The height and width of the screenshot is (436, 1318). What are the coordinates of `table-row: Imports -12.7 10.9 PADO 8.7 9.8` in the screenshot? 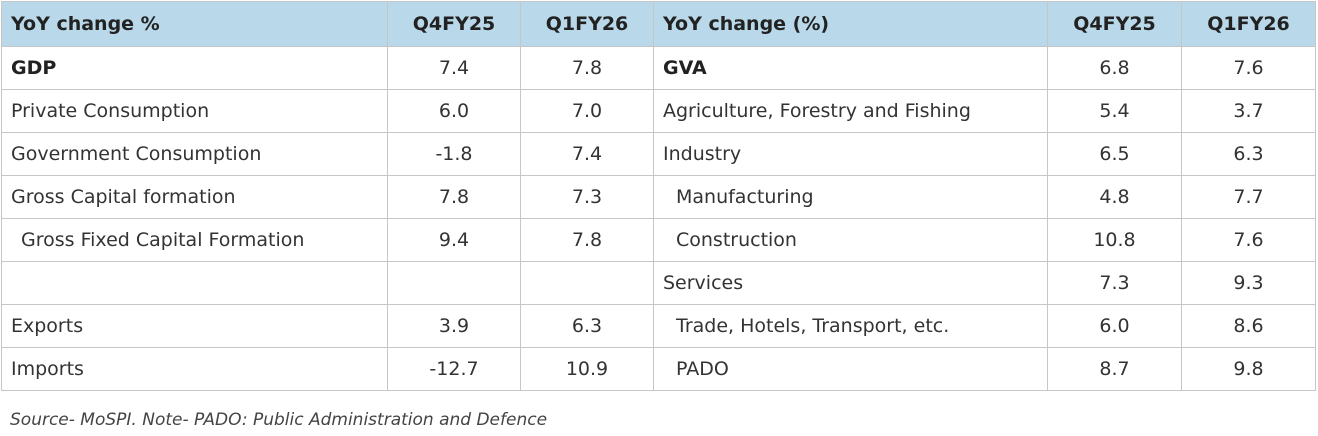 It's located at (658, 369).